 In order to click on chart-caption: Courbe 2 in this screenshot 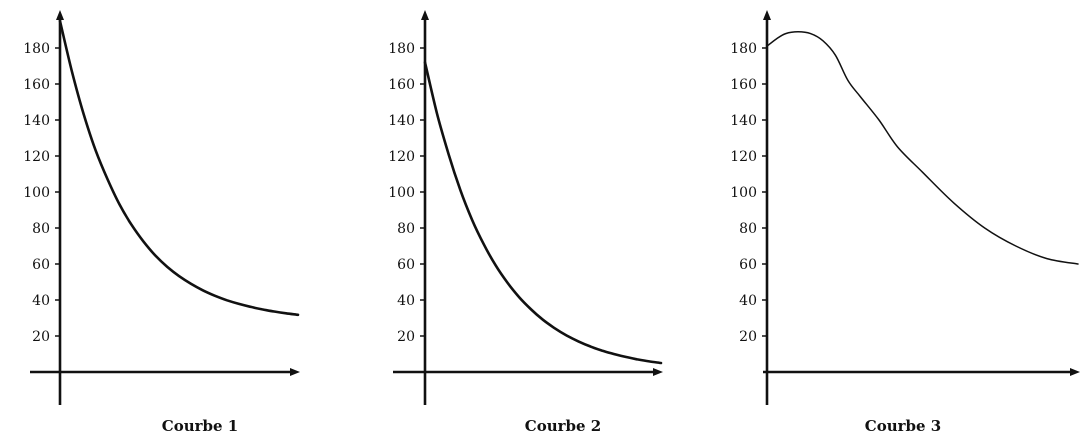, I will do `click(563, 426)`.